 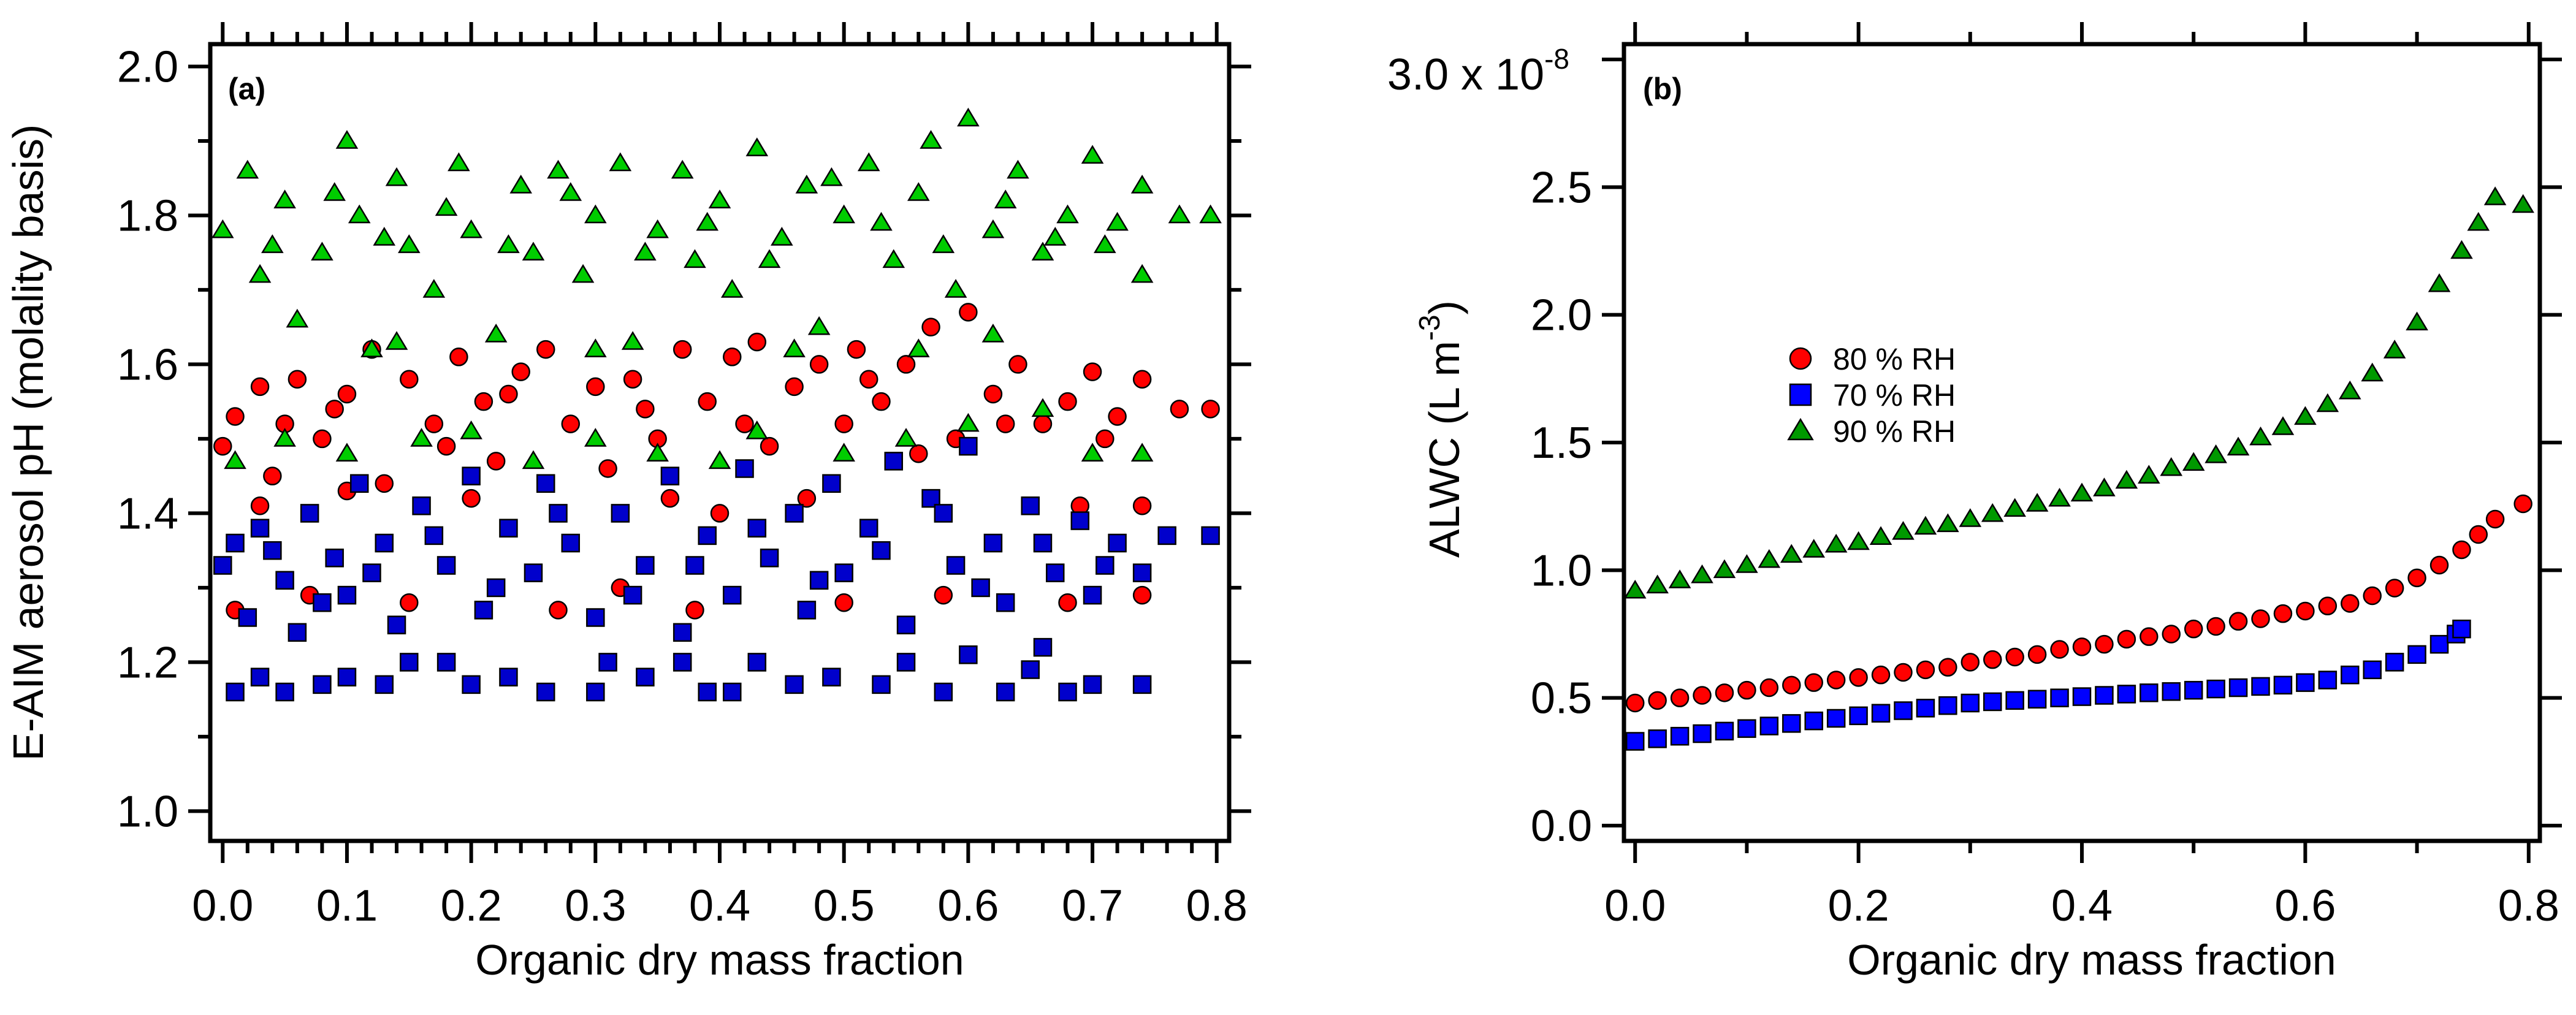 I want to click on panel-b-y-axis-title-end: ), so click(x=1444, y=307).